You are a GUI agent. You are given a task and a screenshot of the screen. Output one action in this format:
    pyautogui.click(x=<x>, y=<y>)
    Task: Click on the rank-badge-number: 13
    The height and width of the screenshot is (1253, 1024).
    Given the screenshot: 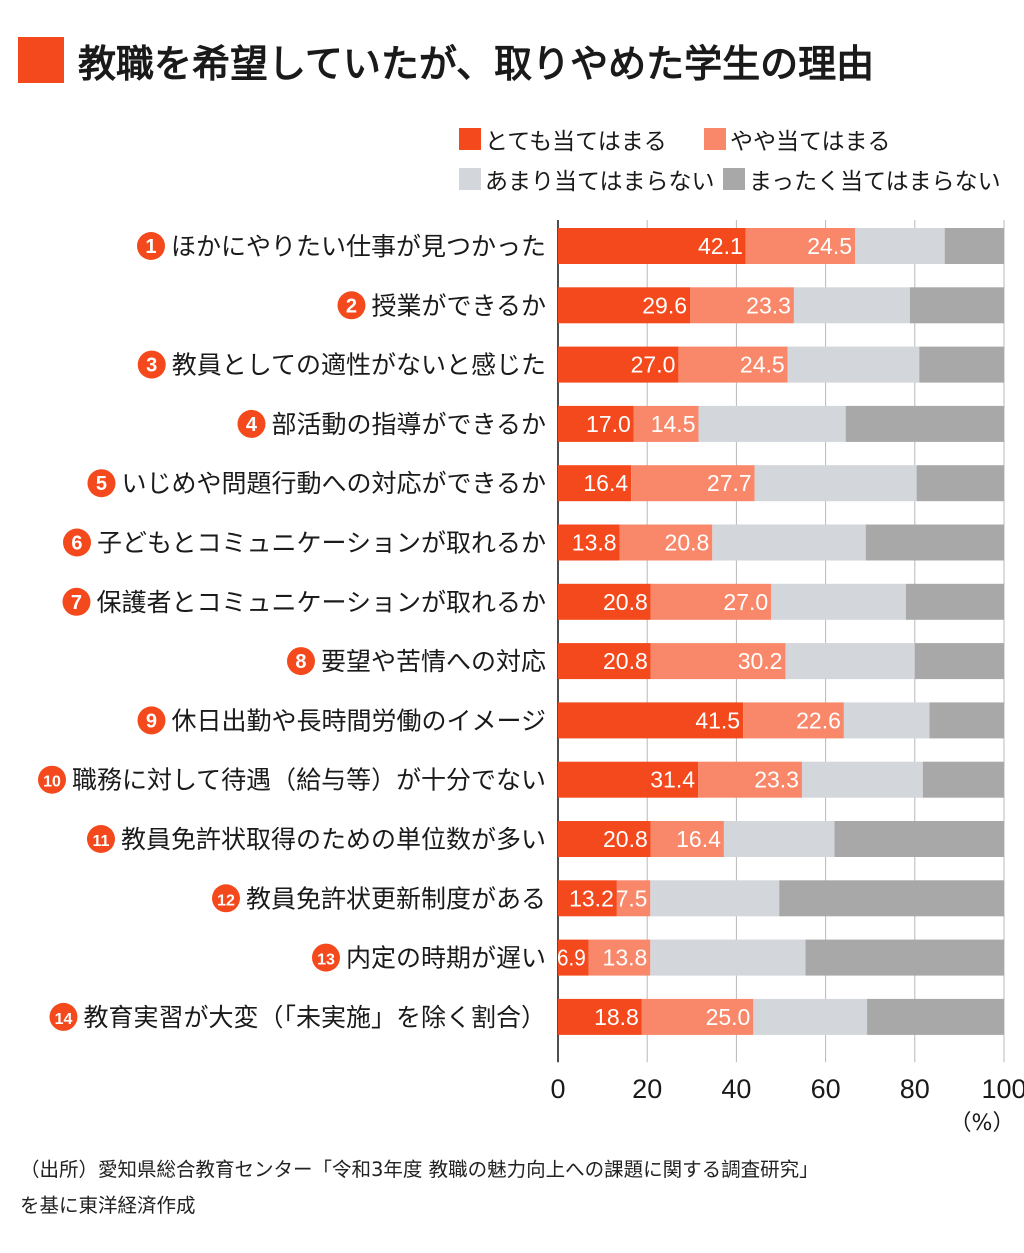 What is the action you would take?
    pyautogui.click(x=326, y=960)
    